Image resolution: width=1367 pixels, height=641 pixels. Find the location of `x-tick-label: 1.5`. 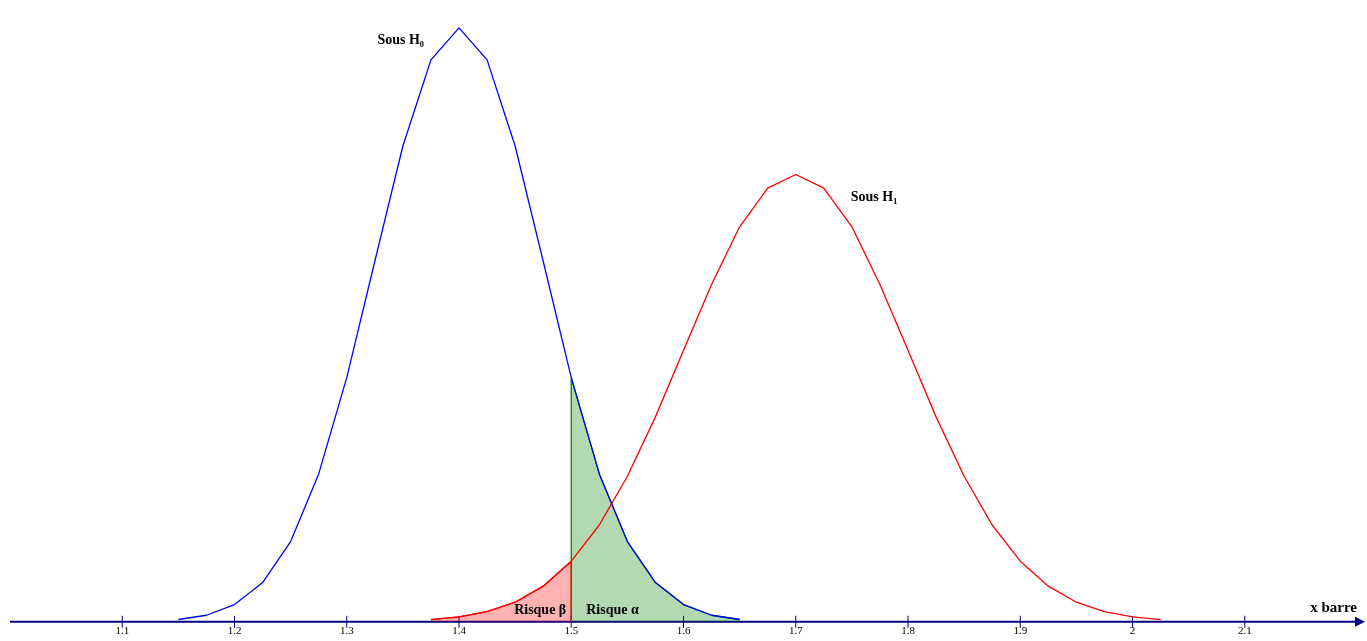

x-tick-label: 1.5 is located at coordinates (571, 630).